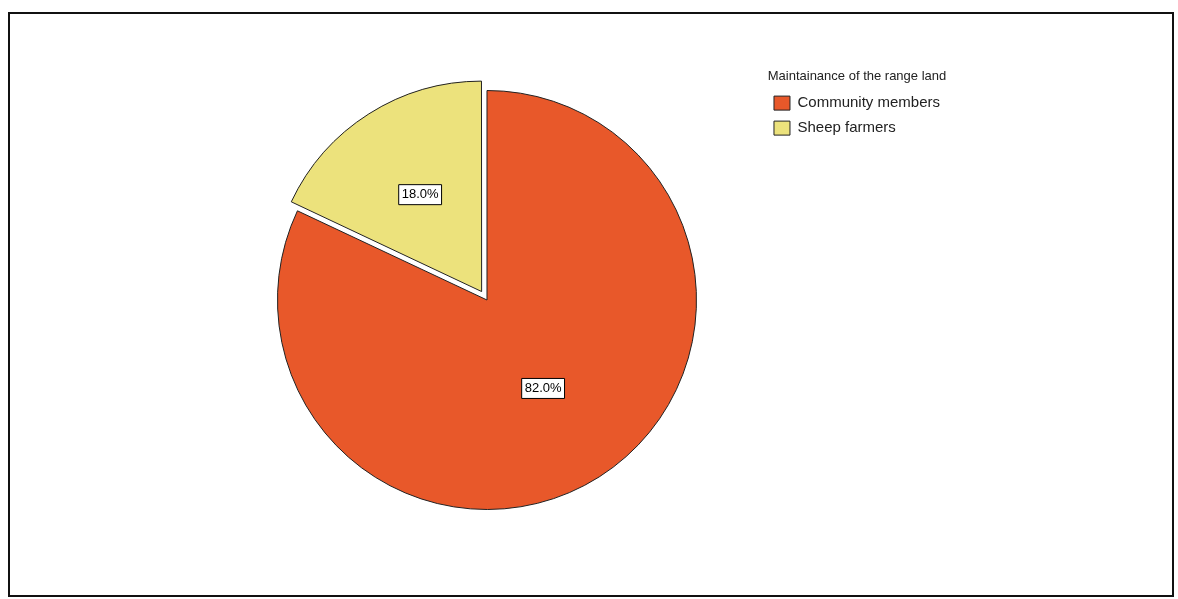  I want to click on data-label: 82.0%, so click(543, 388).